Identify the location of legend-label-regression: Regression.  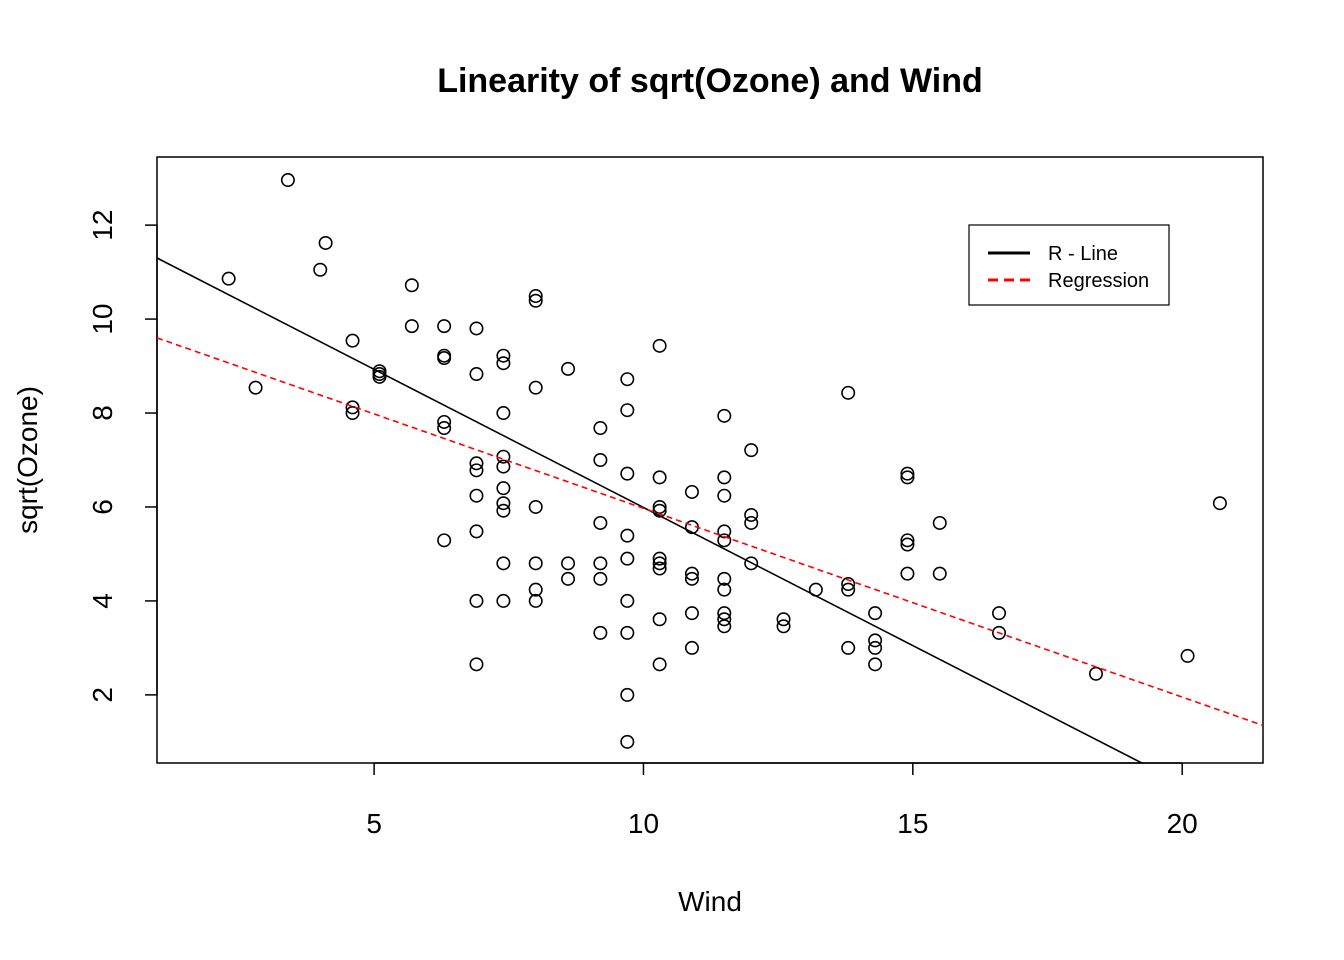
(1098, 281).